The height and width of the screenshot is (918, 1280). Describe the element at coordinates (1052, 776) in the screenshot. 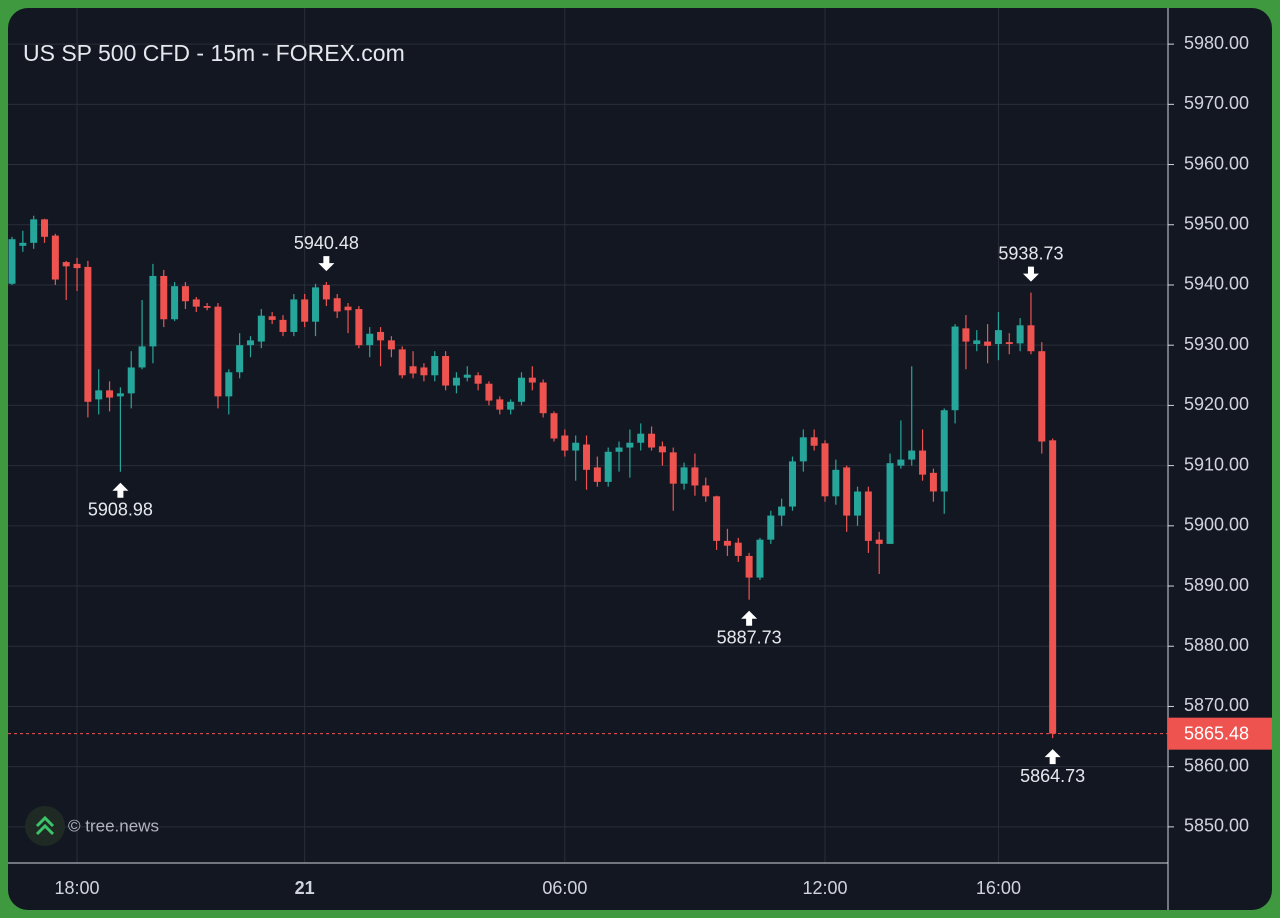

I see `low-label: 5864.73` at that location.